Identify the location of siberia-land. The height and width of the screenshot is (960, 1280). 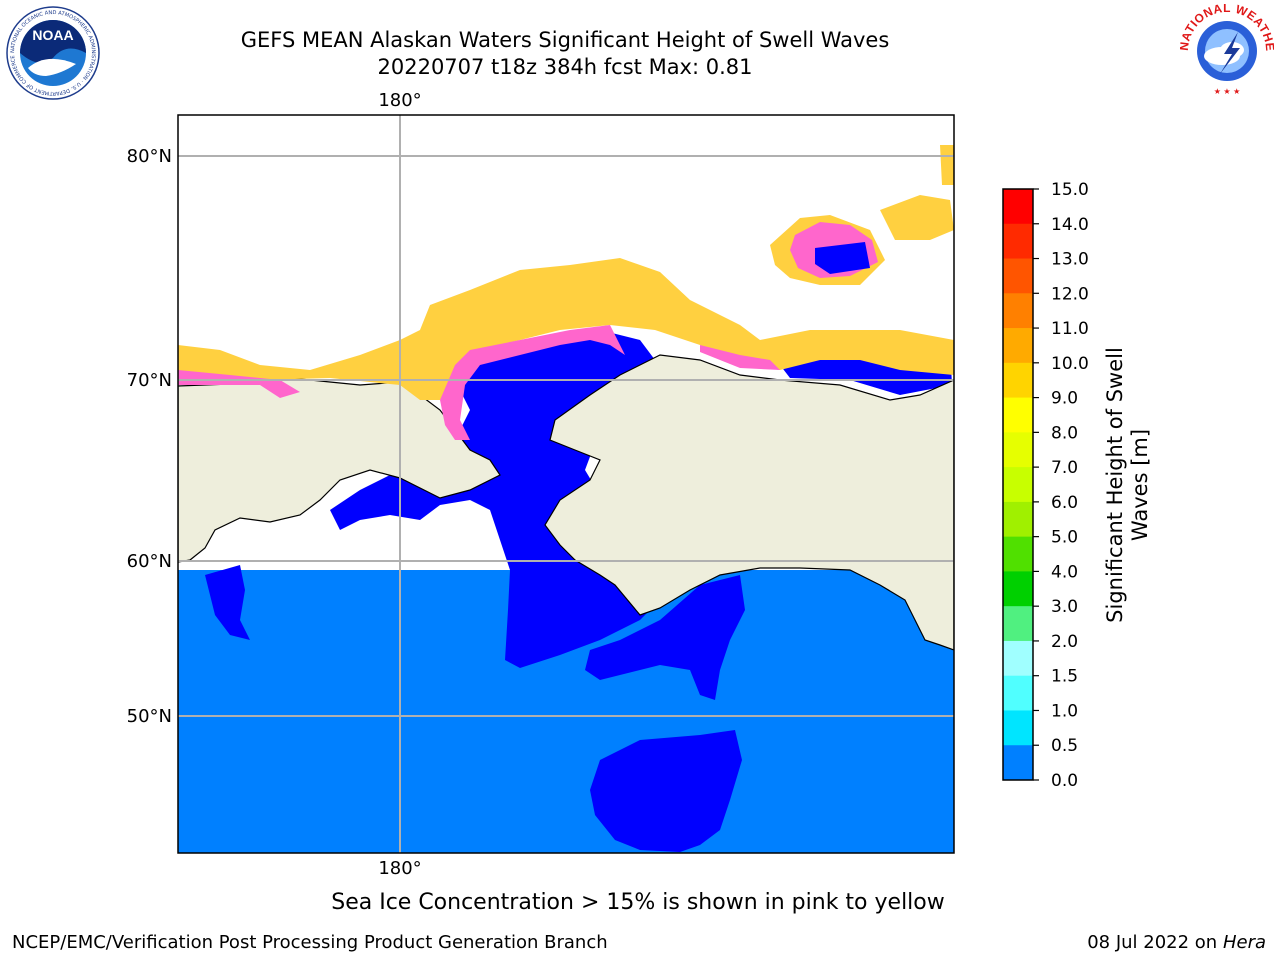
(339, 470).